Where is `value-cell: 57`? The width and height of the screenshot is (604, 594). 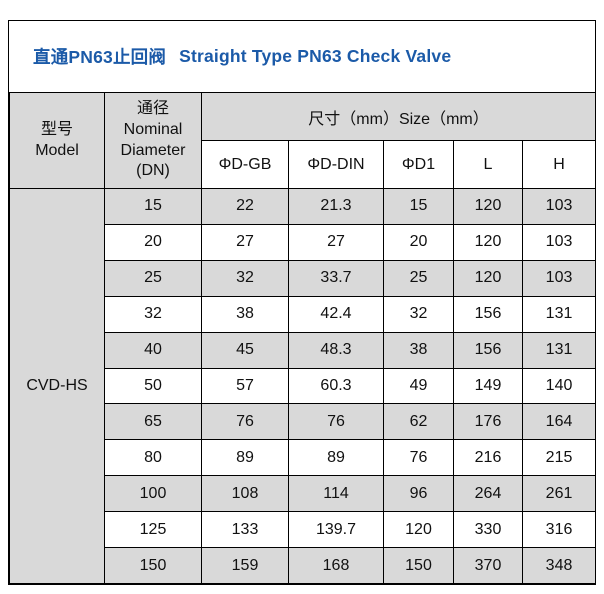
value-cell: 57 is located at coordinates (245, 386).